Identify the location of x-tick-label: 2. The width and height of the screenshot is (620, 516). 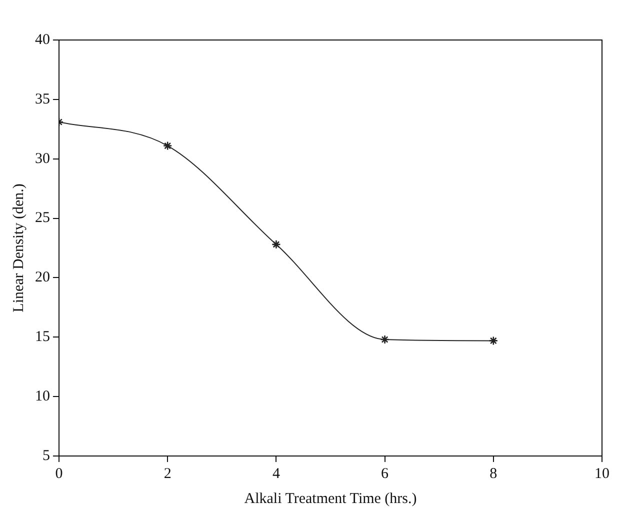
(168, 474).